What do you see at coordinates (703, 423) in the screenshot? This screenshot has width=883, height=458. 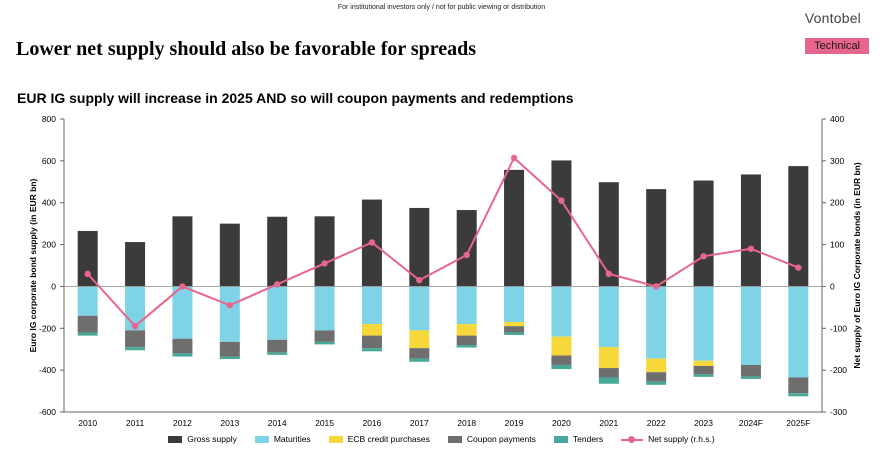 I see `x-tick-label: 2023` at bounding box center [703, 423].